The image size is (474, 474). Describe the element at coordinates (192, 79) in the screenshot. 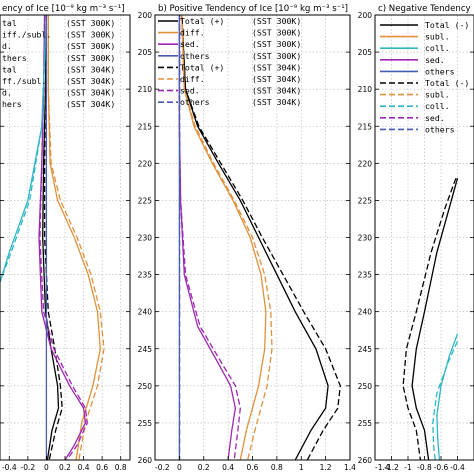

I see `legend-label-b-5: diff.` at that location.